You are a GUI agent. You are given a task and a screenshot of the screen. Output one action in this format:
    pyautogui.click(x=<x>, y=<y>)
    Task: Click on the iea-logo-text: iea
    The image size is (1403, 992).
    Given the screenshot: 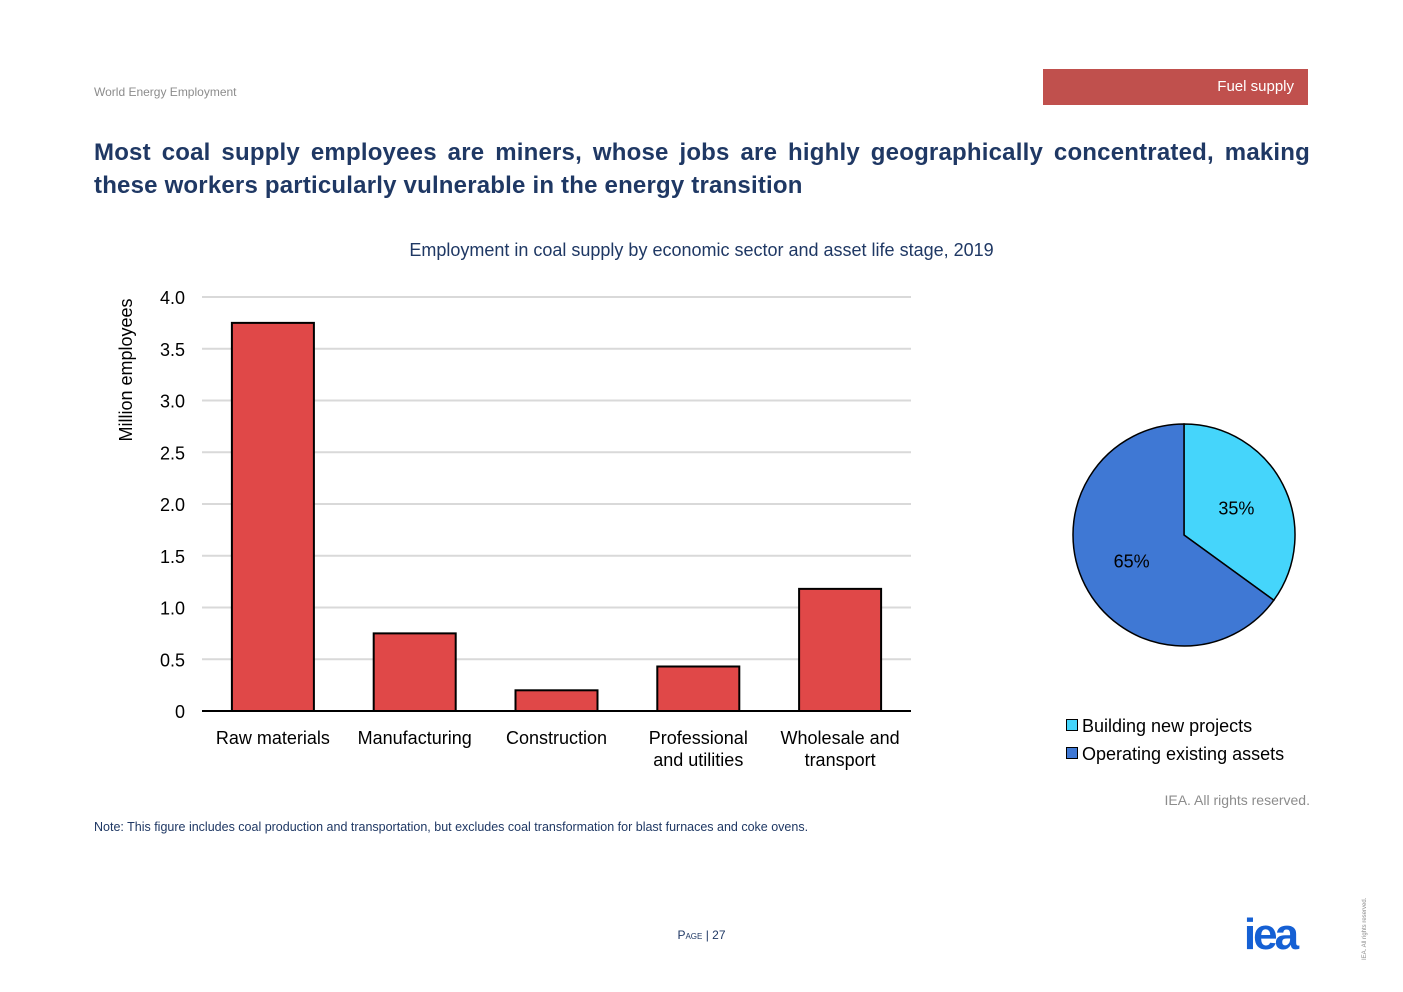 What is the action you would take?
    pyautogui.click(x=1272, y=934)
    